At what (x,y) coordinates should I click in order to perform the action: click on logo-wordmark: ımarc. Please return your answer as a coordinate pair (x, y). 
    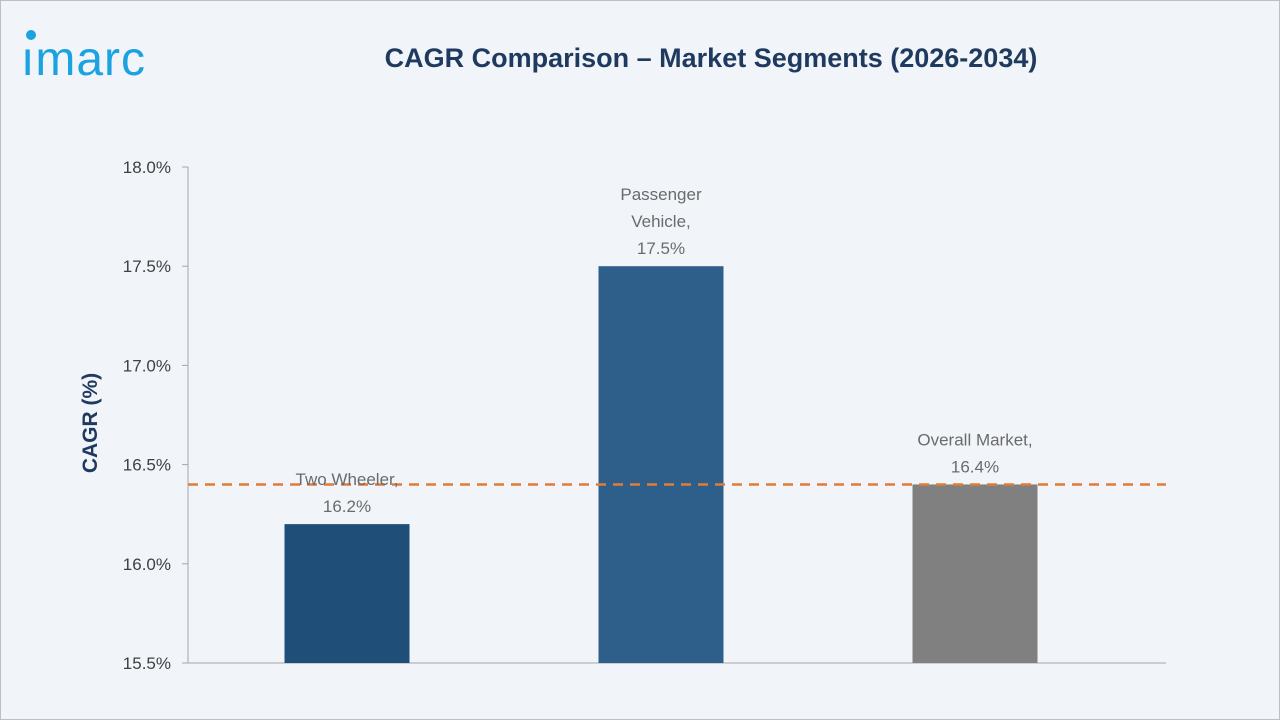
    Looking at the image, I should click on (83, 59).